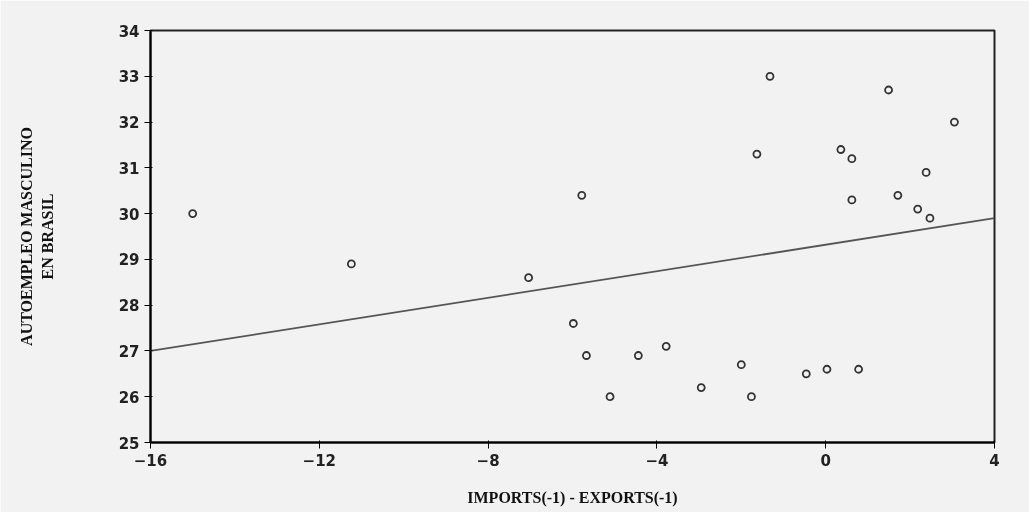 The image size is (1029, 512). Describe the element at coordinates (129, 168) in the screenshot. I see `y-tick-label: 31` at that location.